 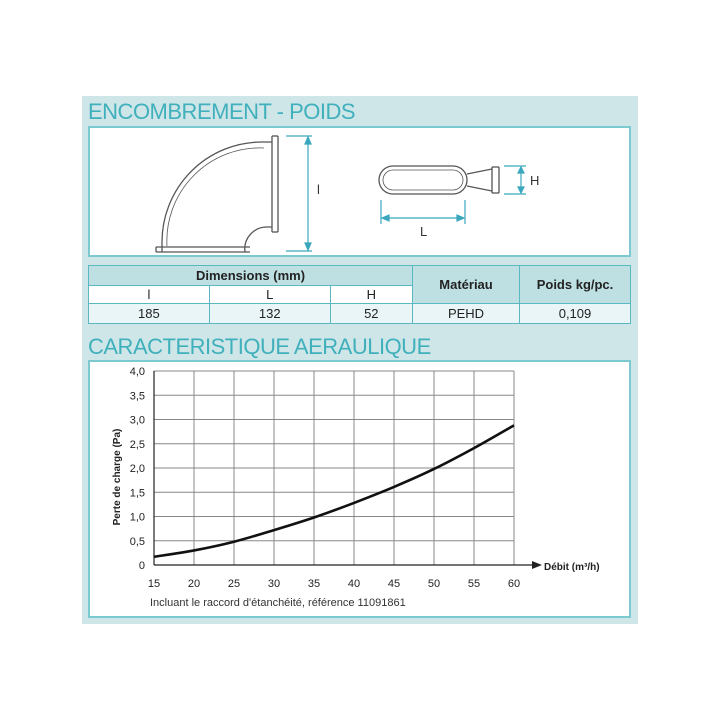 I want to click on h-dimension-line, so click(x=515, y=180).